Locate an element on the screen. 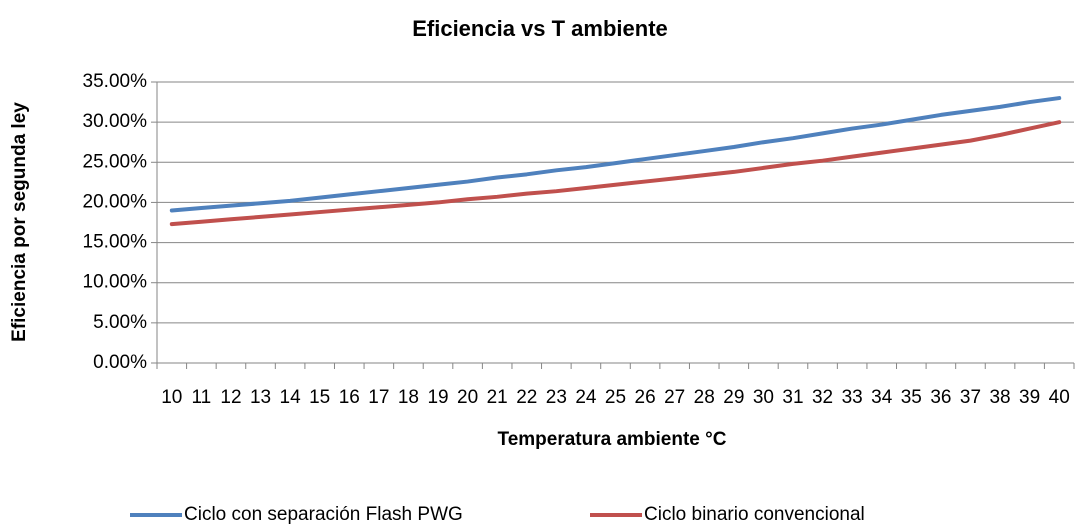 The width and height of the screenshot is (1084, 529). x-tick-label: 10 is located at coordinates (171, 397).